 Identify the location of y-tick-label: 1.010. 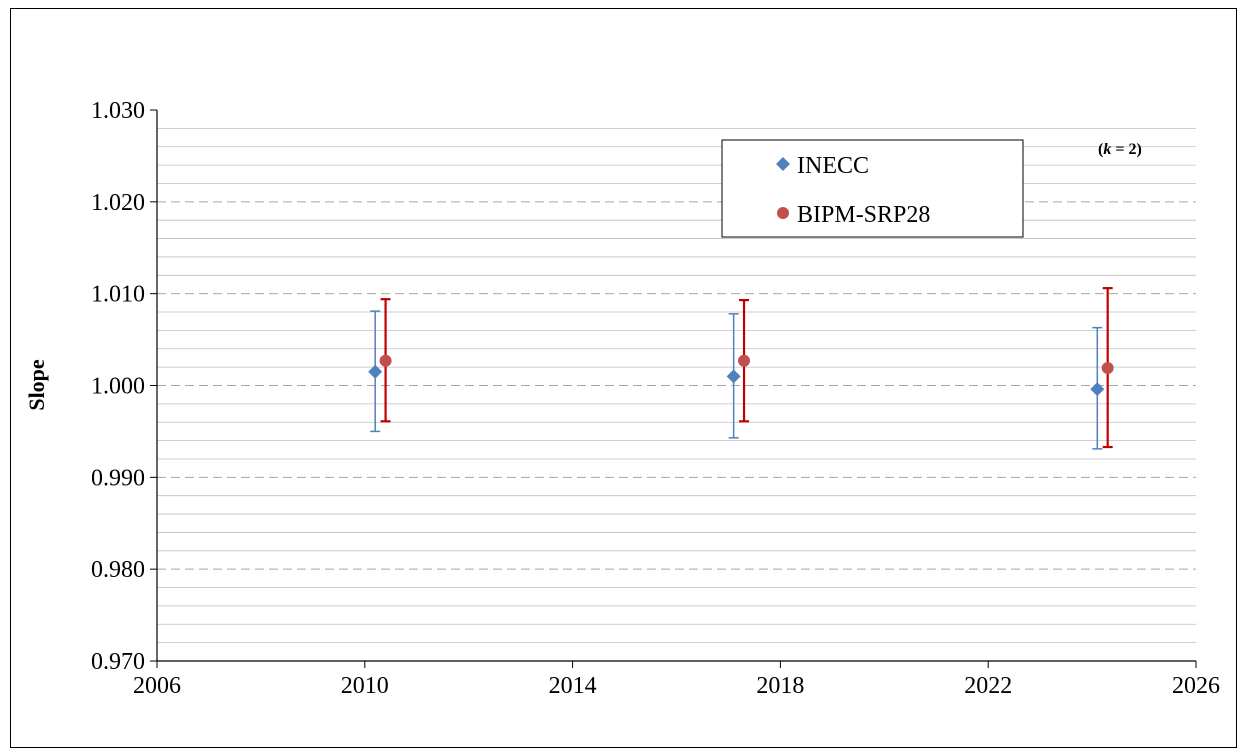
(118, 295).